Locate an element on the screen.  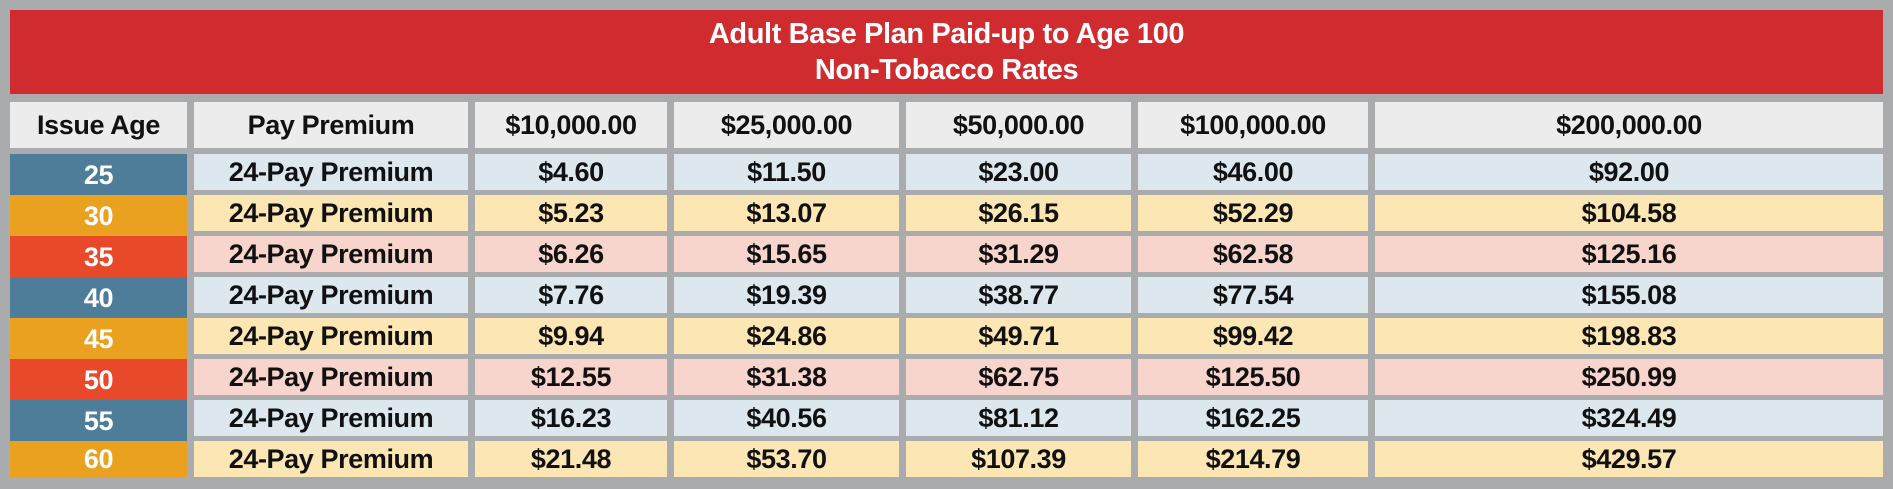
title-line-2: Non-Tobacco Rates is located at coordinates (946, 70).